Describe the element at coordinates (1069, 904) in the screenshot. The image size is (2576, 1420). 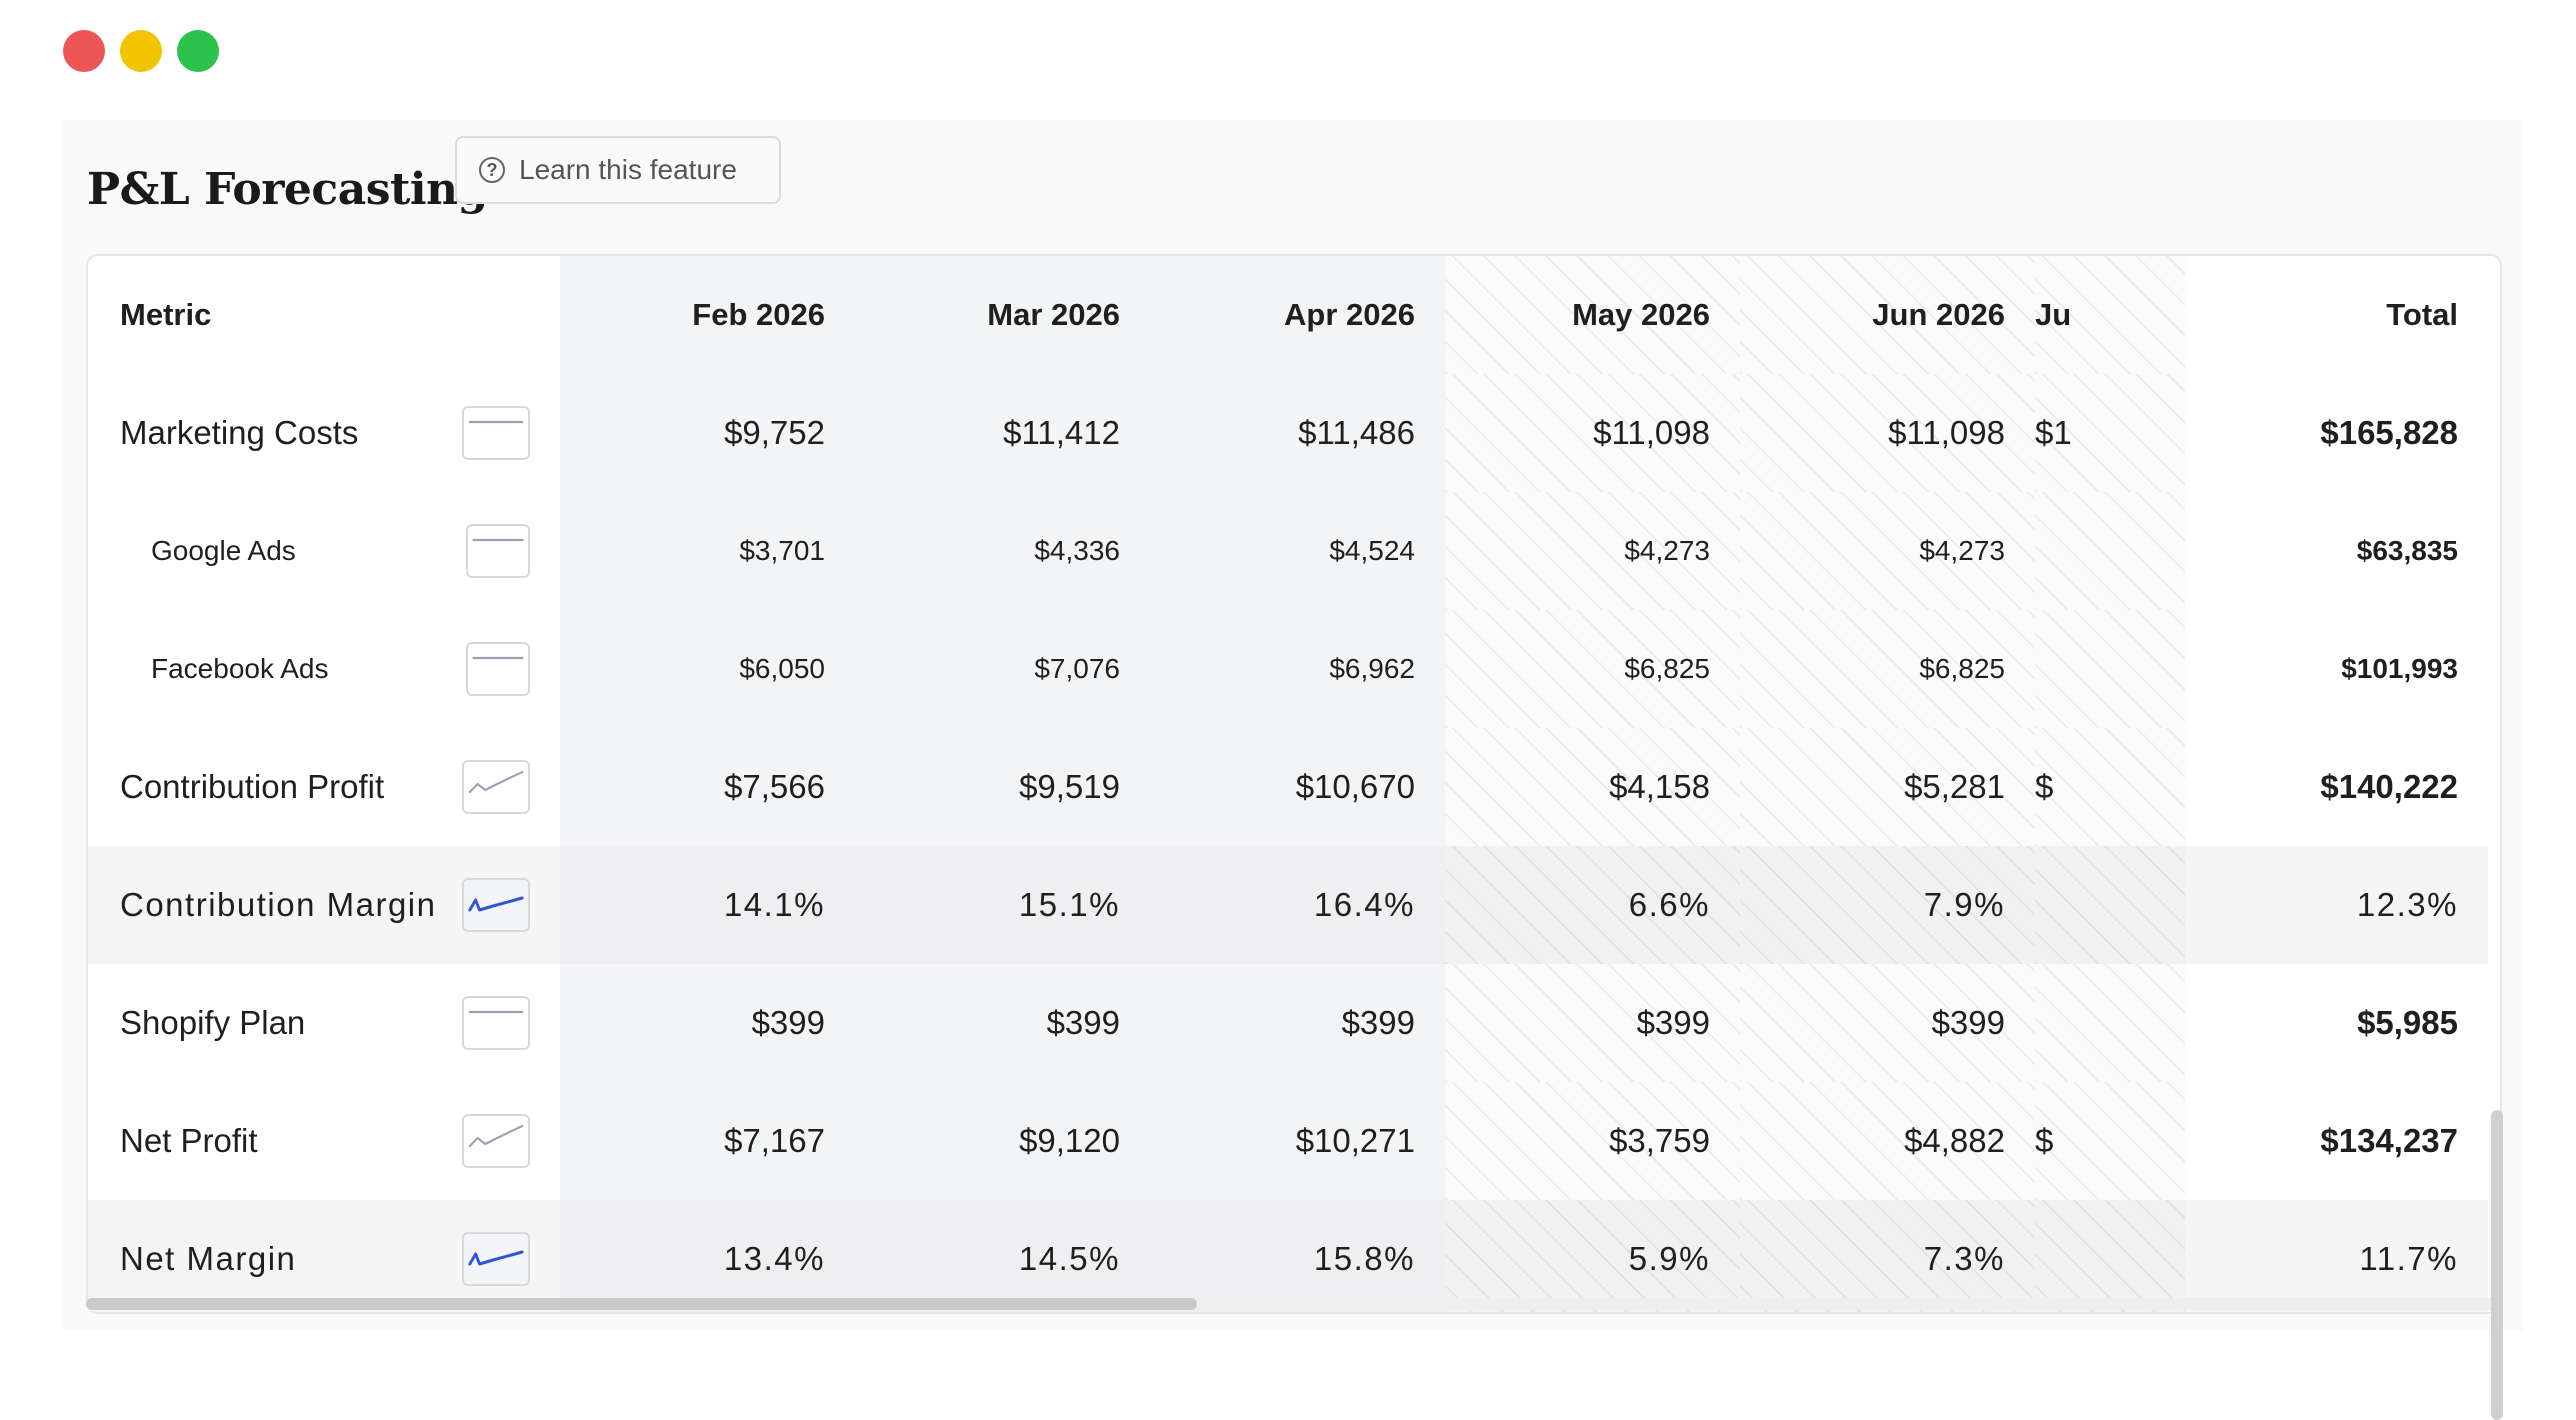
I see `cell-value: 15.1%` at that location.